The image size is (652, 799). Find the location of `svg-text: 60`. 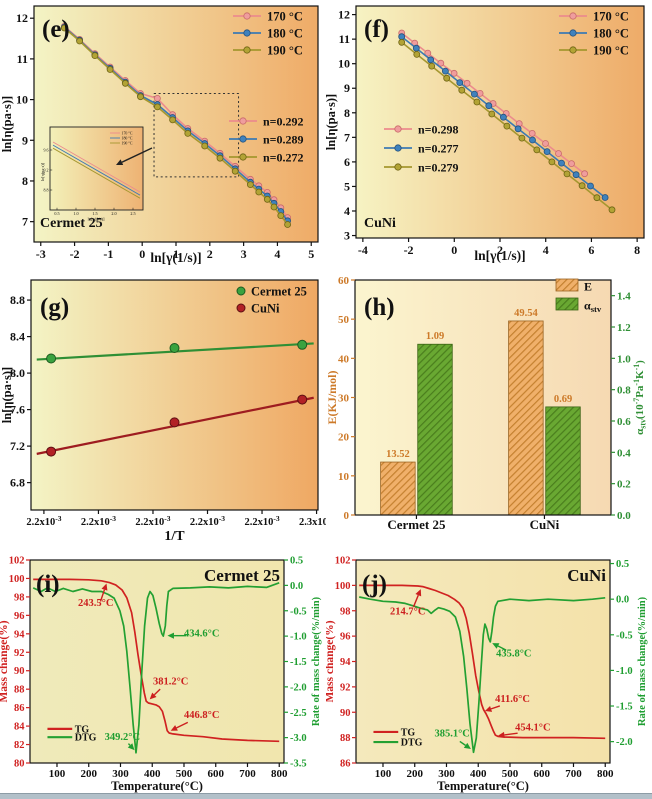

svg-text: 60 is located at coordinates (344, 281).